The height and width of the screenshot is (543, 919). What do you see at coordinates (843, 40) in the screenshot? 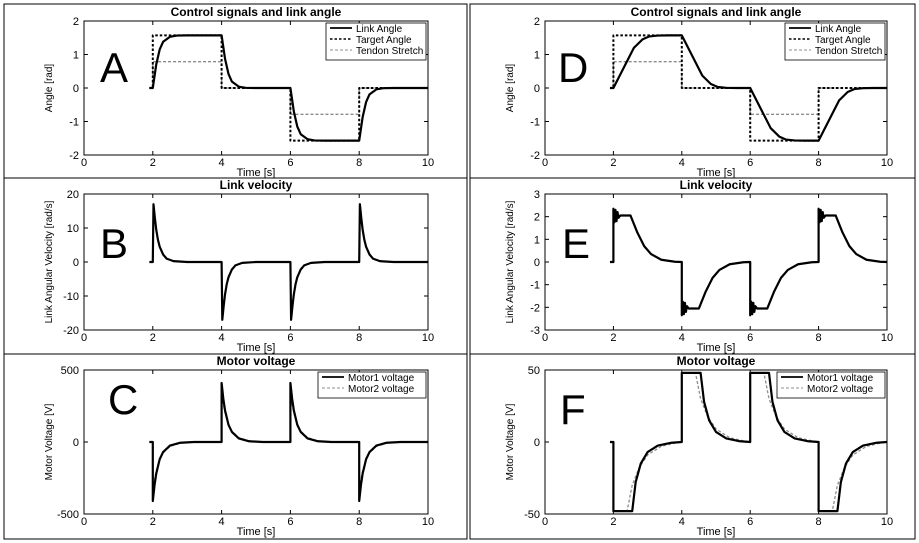
I see `legend-entry: Target Angle` at bounding box center [843, 40].